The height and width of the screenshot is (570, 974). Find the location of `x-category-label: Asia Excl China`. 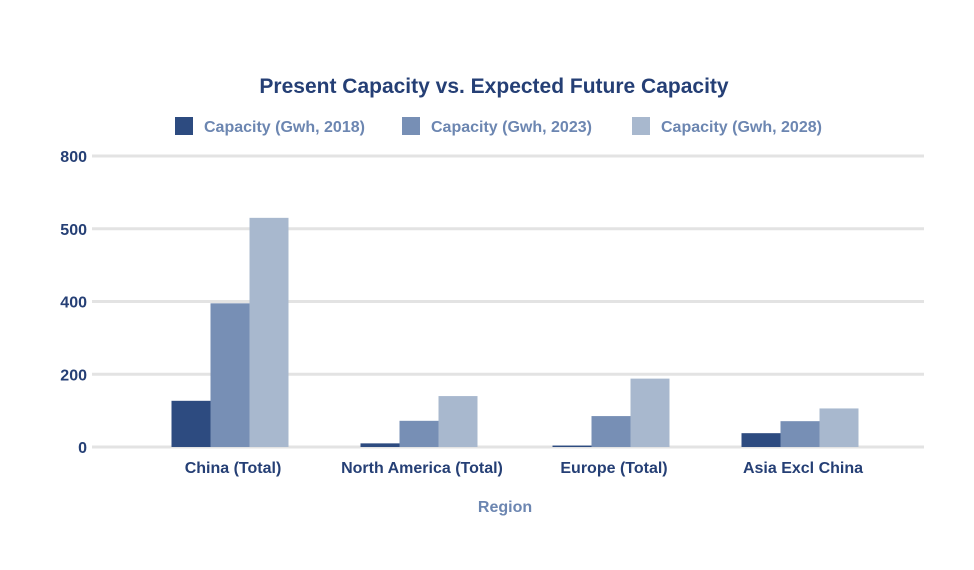

x-category-label: Asia Excl China is located at coordinates (803, 468).